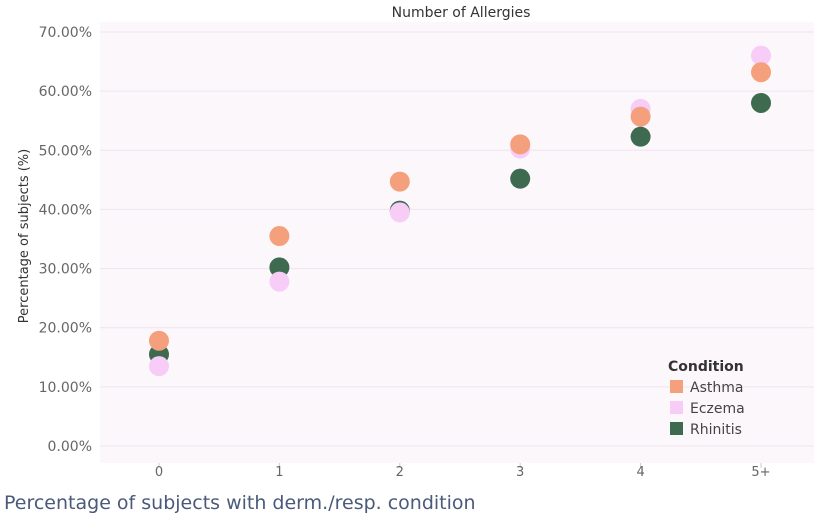 This screenshot has height=522, width=814. Describe the element at coordinates (760, 472) in the screenshot. I see `x-tick-label: 5+` at that location.